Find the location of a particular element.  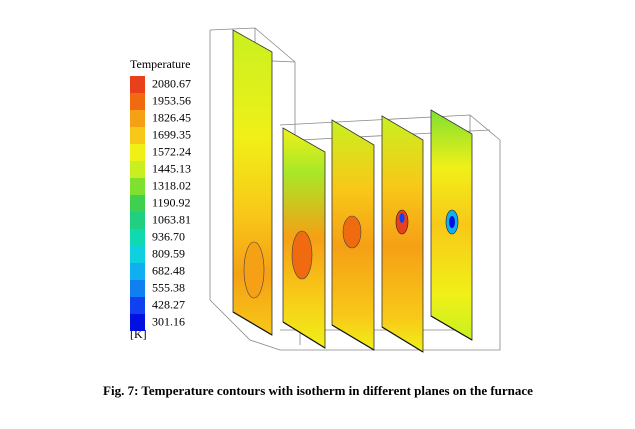

legend-level: 1063.81 is located at coordinates (171, 219).